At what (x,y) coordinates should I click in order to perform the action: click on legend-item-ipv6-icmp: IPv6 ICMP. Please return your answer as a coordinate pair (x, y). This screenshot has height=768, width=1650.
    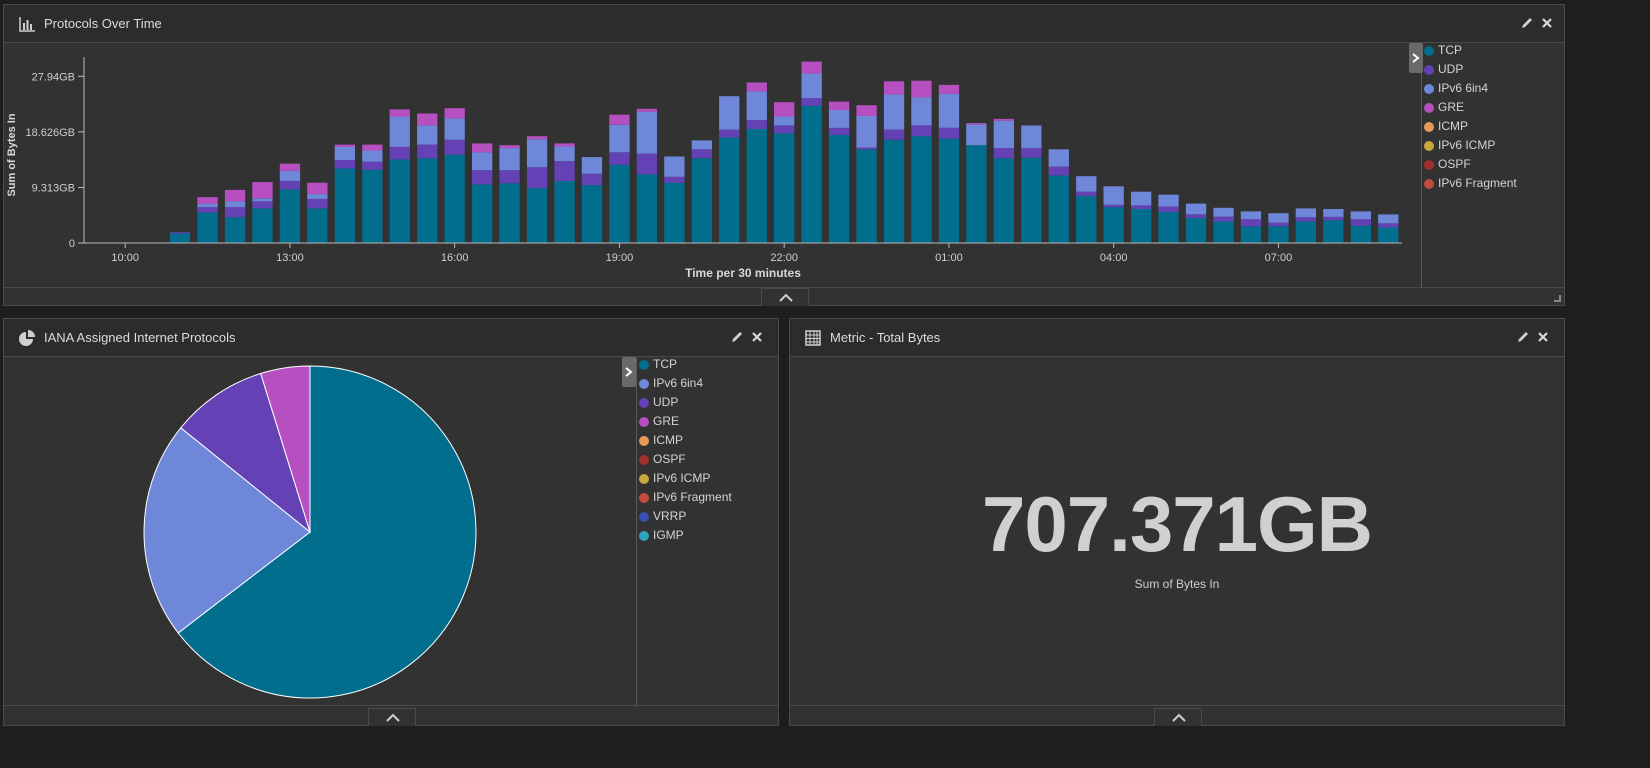
    Looking at the image, I should click on (1469, 145).